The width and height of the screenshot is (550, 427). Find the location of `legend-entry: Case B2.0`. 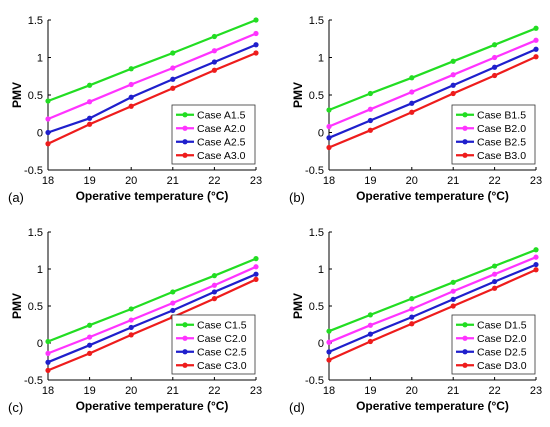

legend-entry: Case B2.0 is located at coordinates (501, 129).